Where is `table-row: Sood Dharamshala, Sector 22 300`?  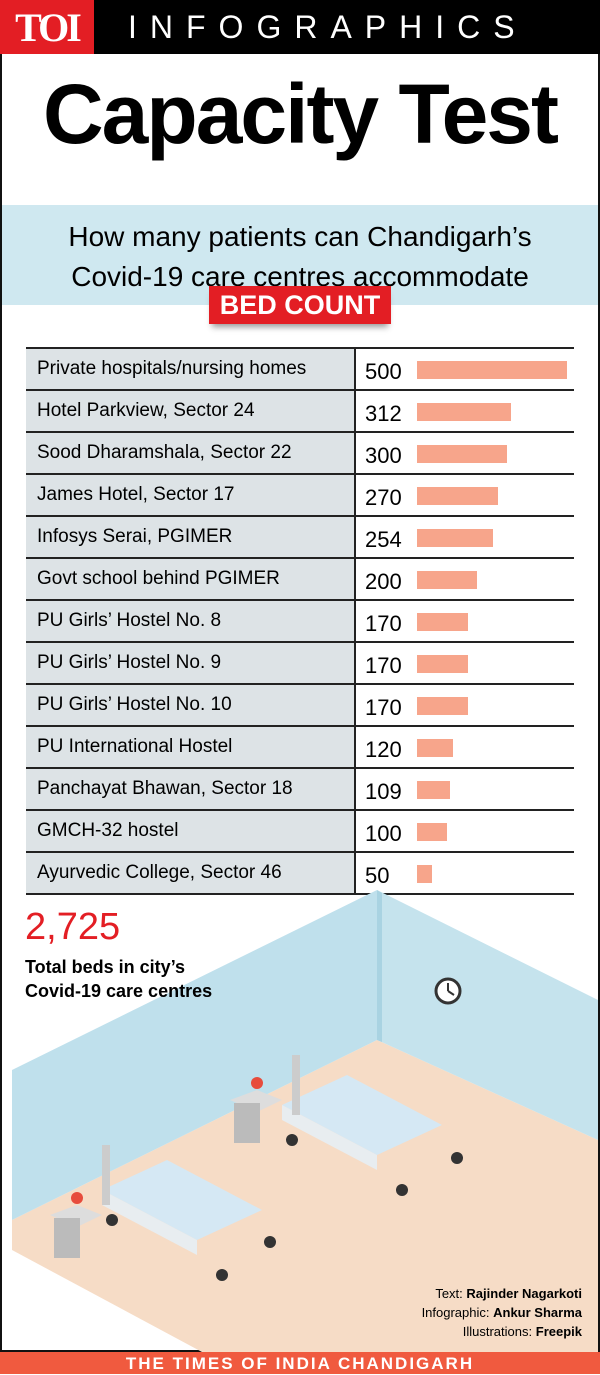 table-row: Sood Dharamshala, Sector 22 300 is located at coordinates (300, 454).